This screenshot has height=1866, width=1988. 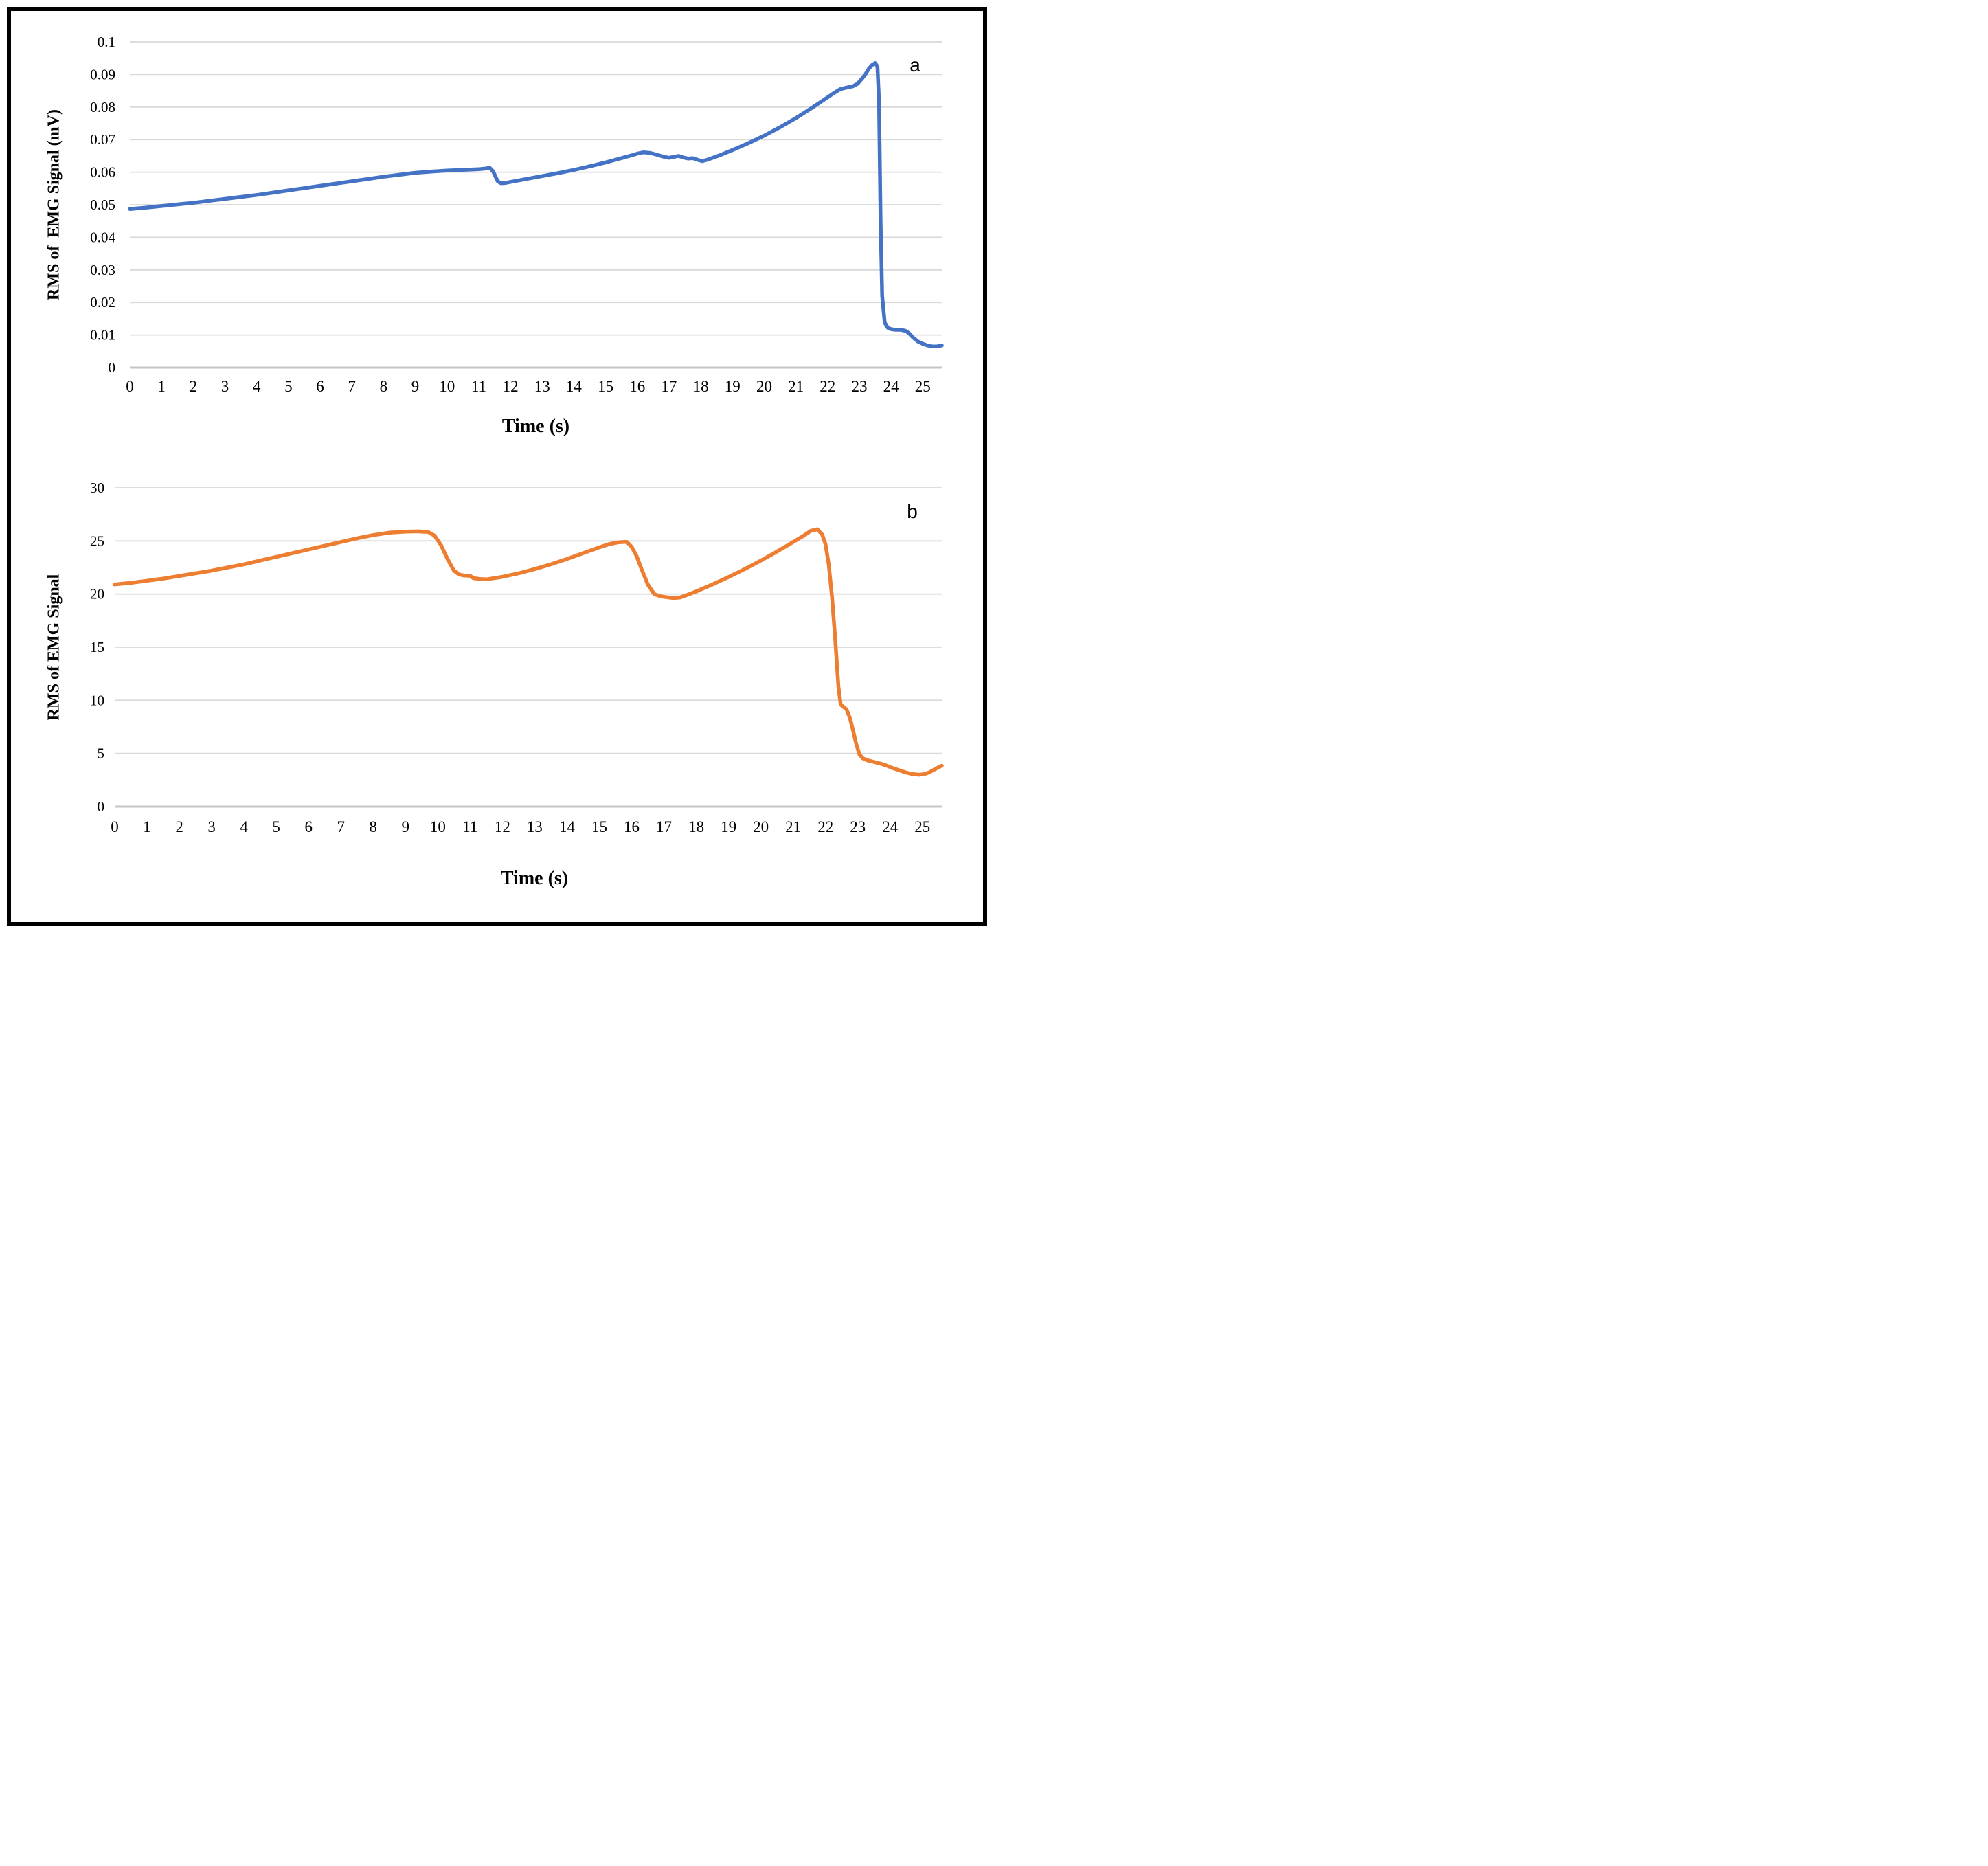 What do you see at coordinates (97, 647) in the screenshot?
I see `y-tick-label: 15` at bounding box center [97, 647].